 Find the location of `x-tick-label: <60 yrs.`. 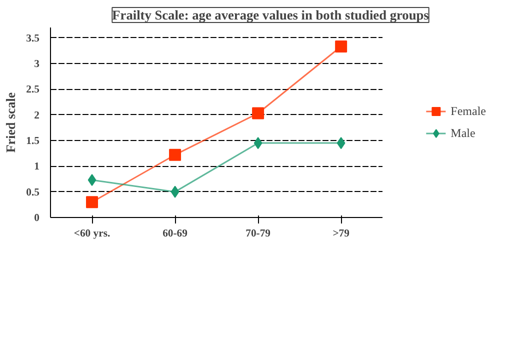

x-tick-label: <60 yrs. is located at coordinates (92, 234).